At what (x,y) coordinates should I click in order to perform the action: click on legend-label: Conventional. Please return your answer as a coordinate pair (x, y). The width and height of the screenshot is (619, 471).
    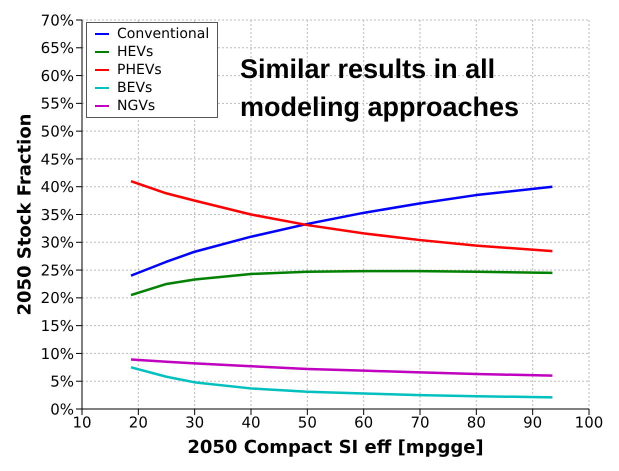
    Looking at the image, I should click on (163, 34).